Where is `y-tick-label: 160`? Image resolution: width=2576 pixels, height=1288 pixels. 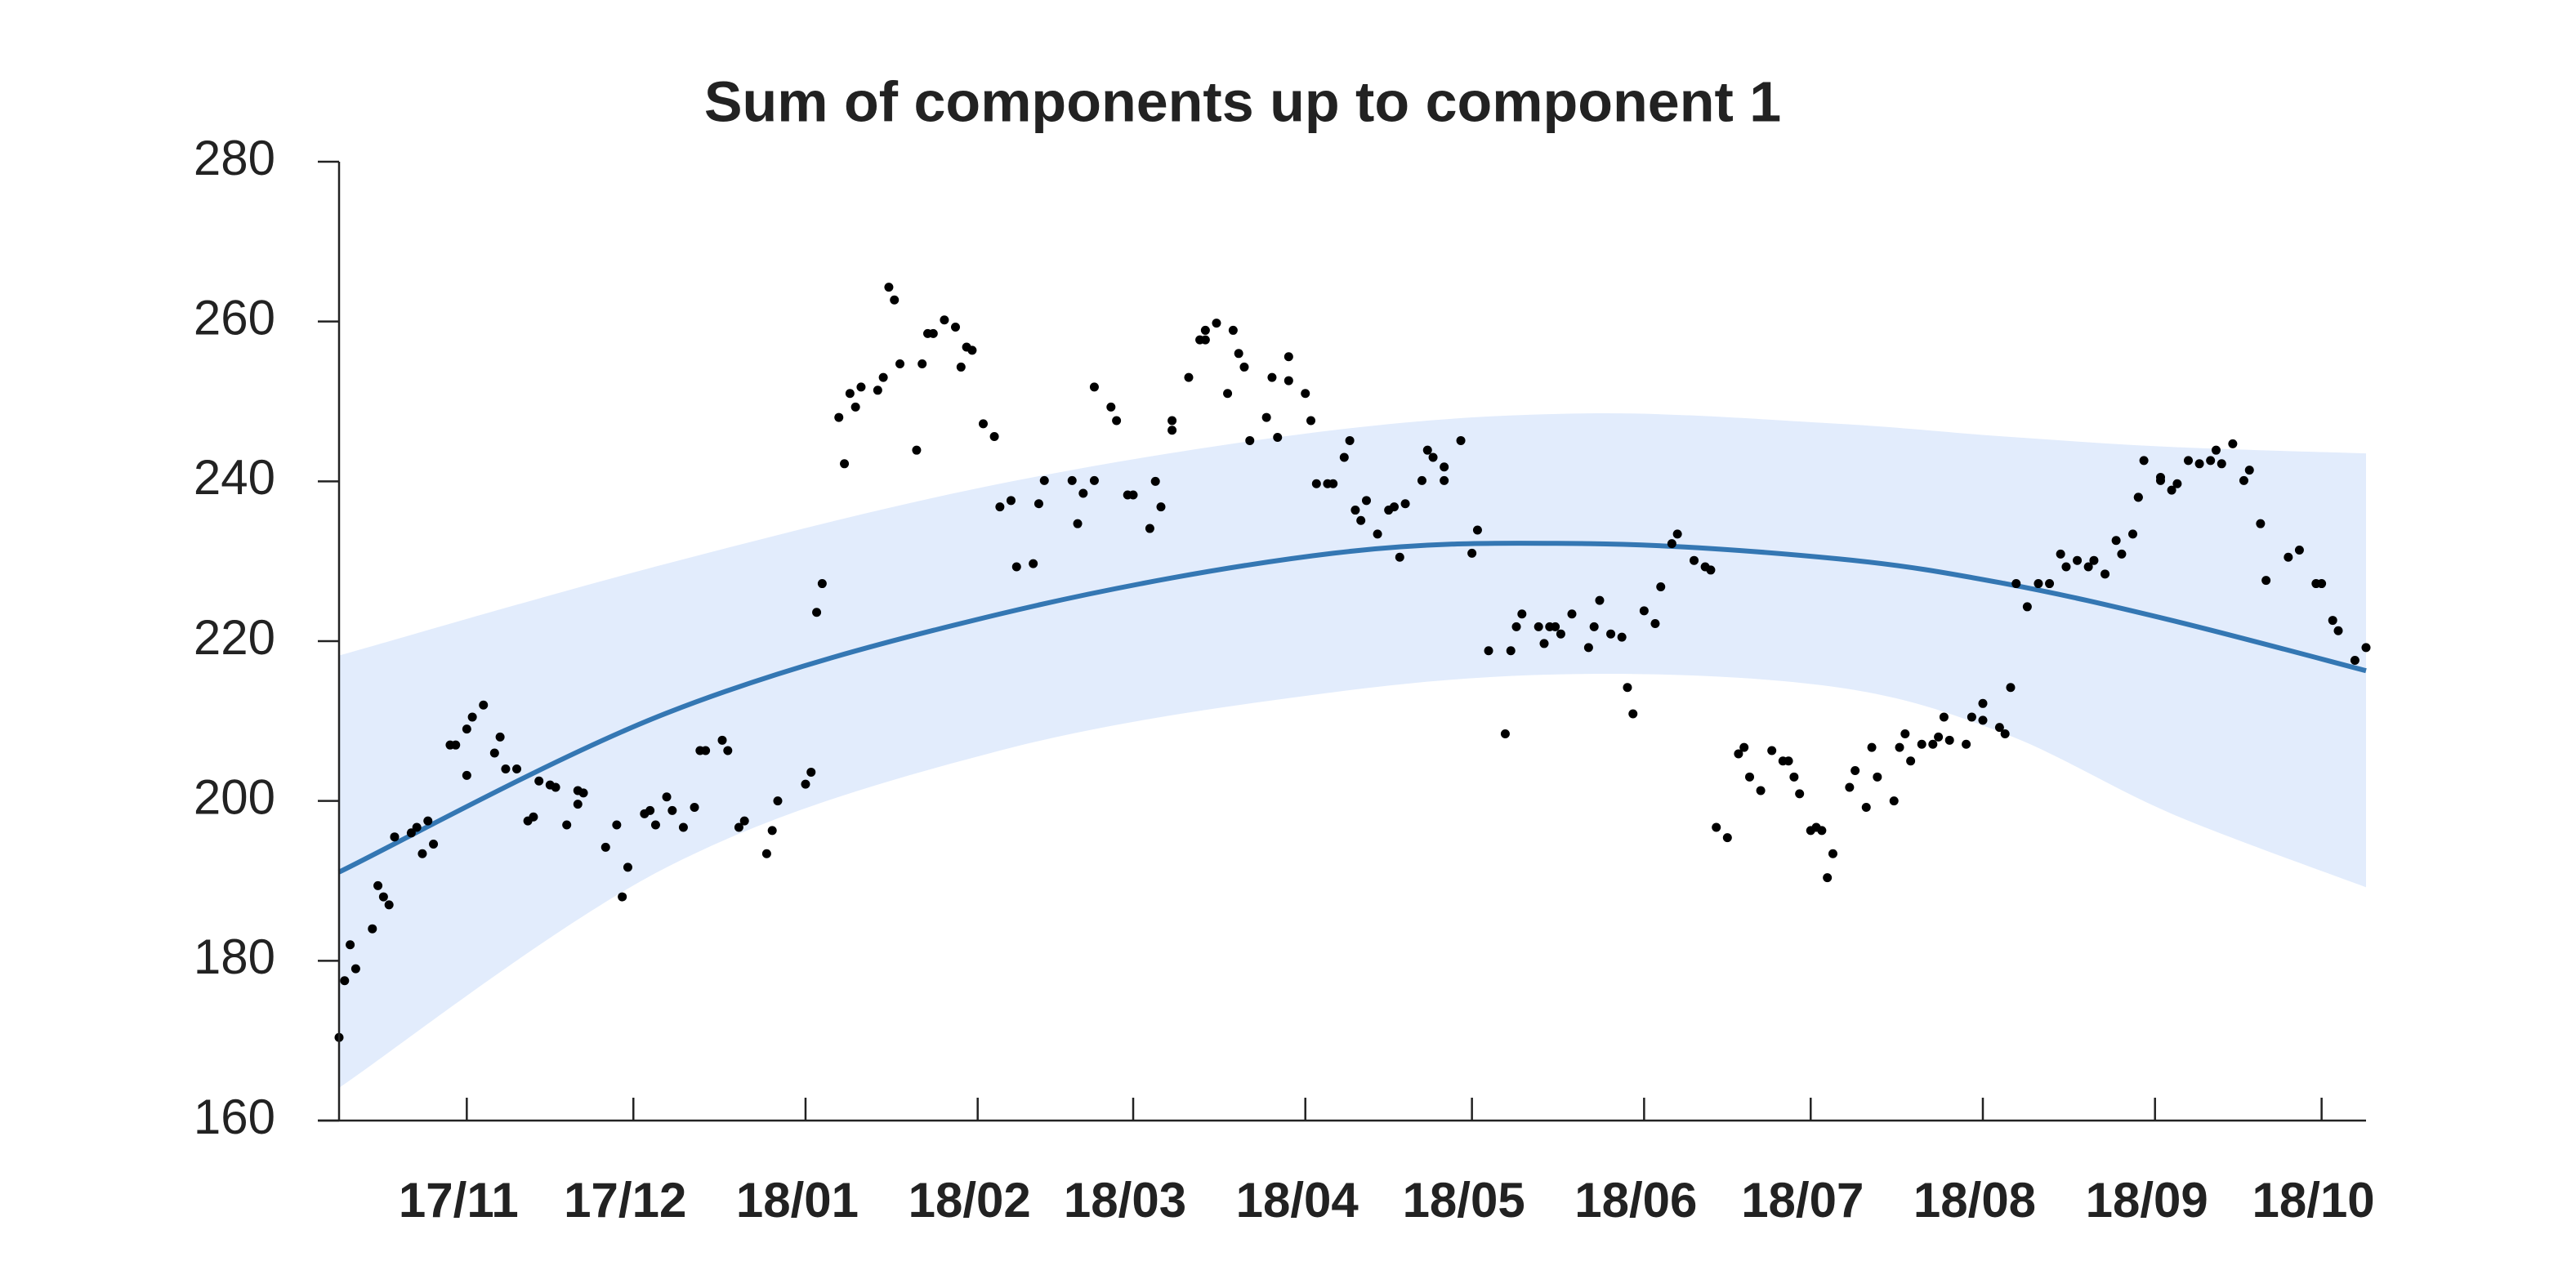
y-tick-label: 160 is located at coordinates (235, 1117).